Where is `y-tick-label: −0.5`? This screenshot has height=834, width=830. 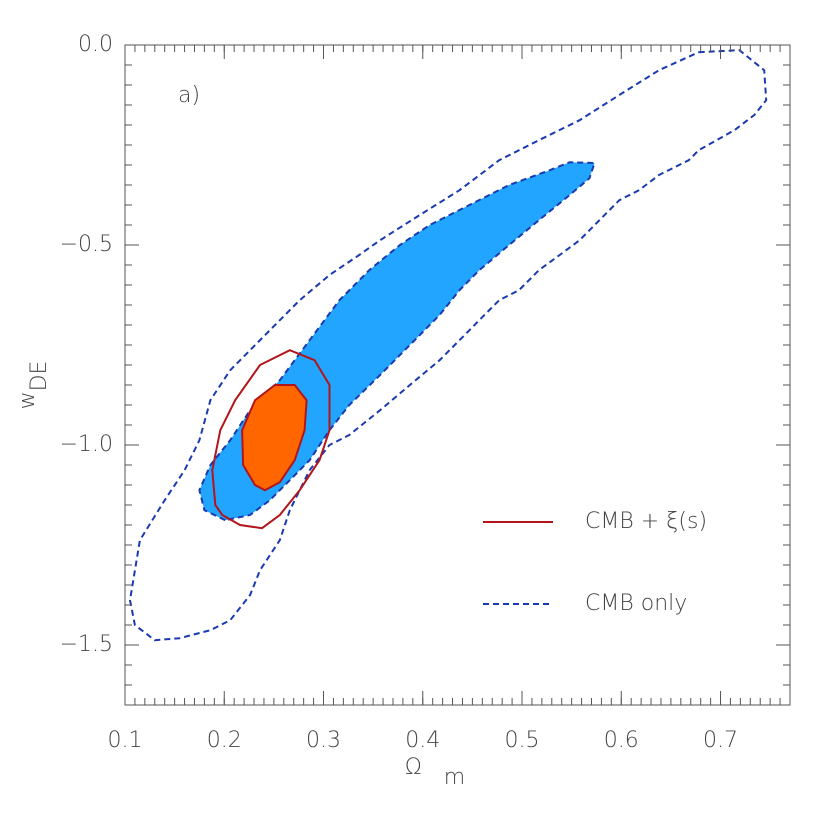
y-tick-label: −0.5 is located at coordinates (86, 244).